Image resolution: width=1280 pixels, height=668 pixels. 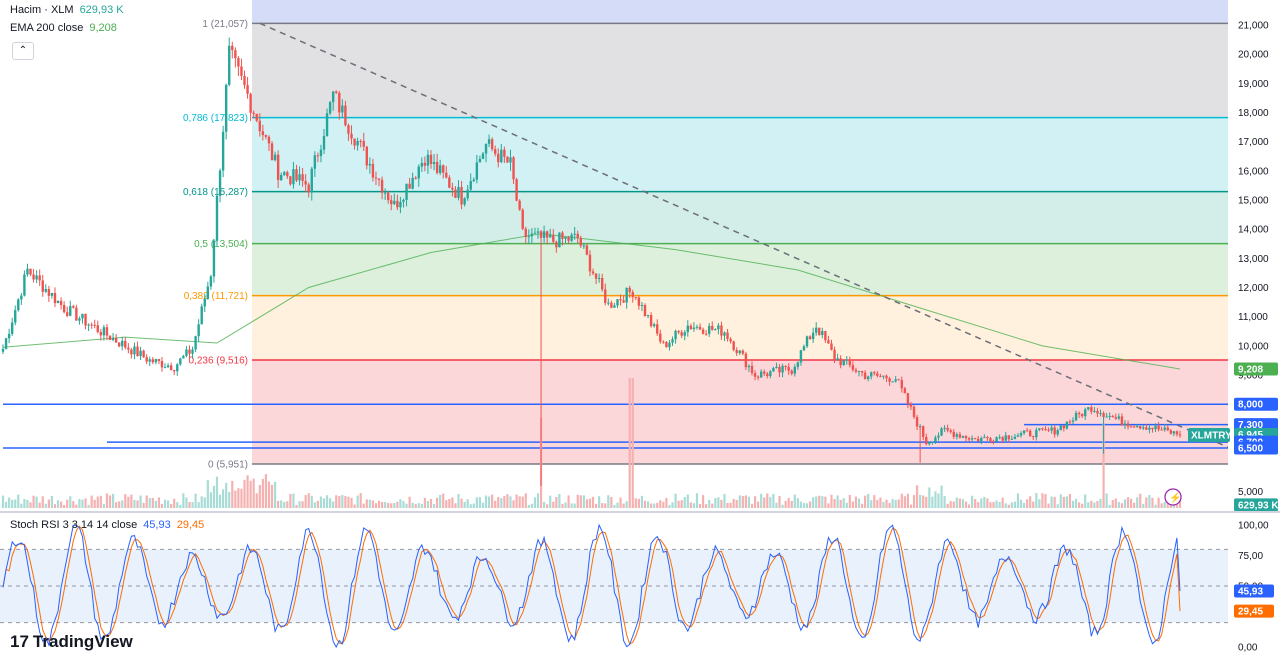 I want to click on ema-legend: EMA 200 close 9,208, so click(x=63, y=28).